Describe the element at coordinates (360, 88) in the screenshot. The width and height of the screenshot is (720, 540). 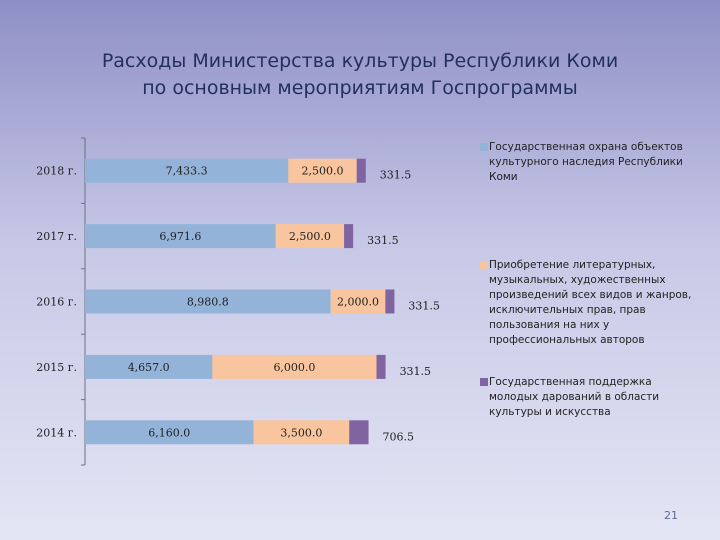
I see `chart-title-line-2: по основным мероприятиям Госпрограммы` at that location.